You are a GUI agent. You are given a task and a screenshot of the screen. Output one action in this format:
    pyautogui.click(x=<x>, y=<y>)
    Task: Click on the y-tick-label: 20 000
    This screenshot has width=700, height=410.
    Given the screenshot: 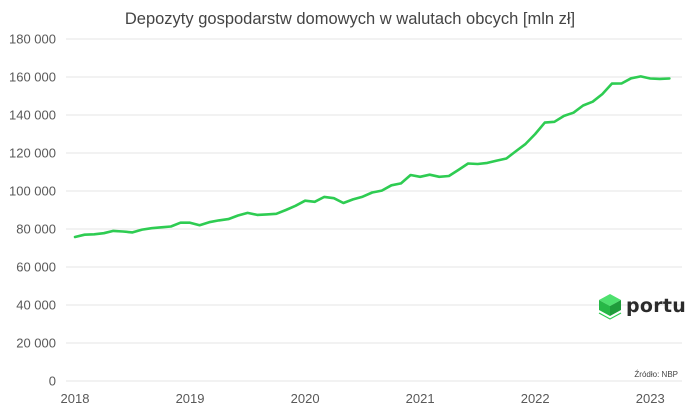 What is the action you would take?
    pyautogui.click(x=36, y=343)
    